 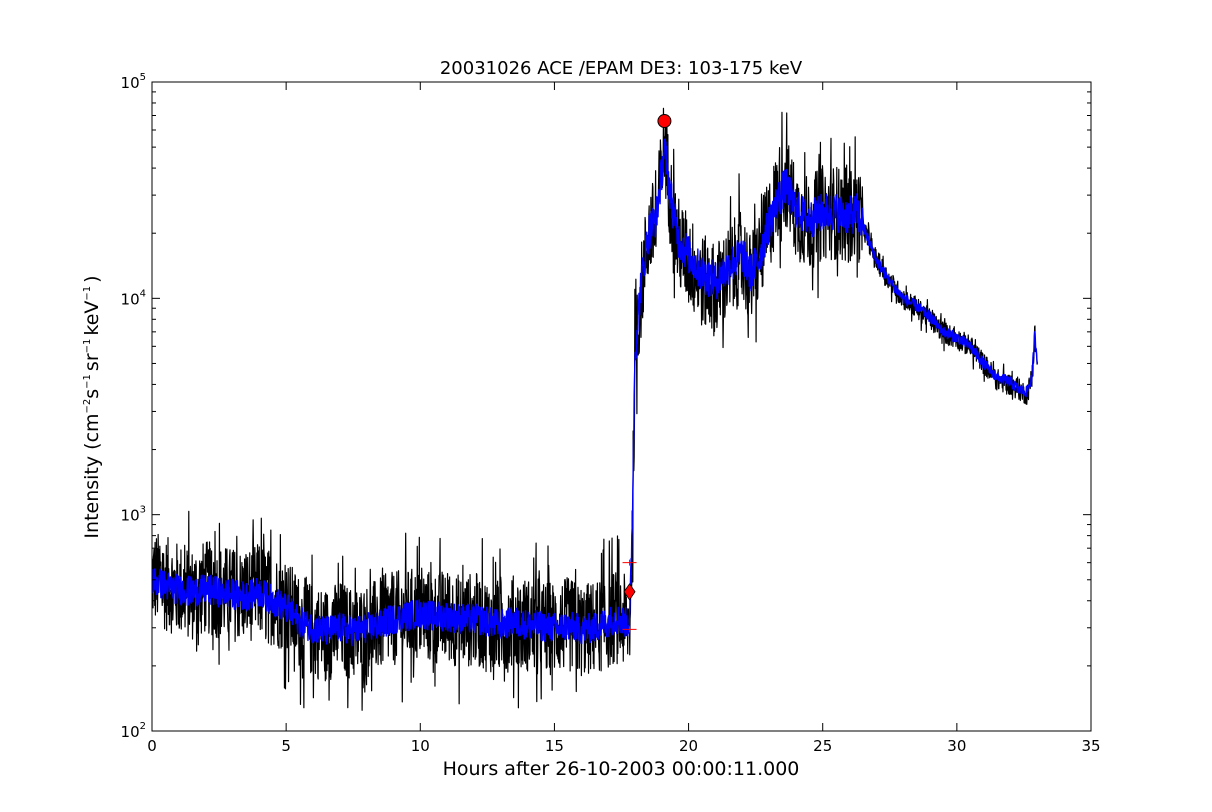 What do you see at coordinates (92, 394) in the screenshot?
I see `y-label-s: s` at bounding box center [92, 394].